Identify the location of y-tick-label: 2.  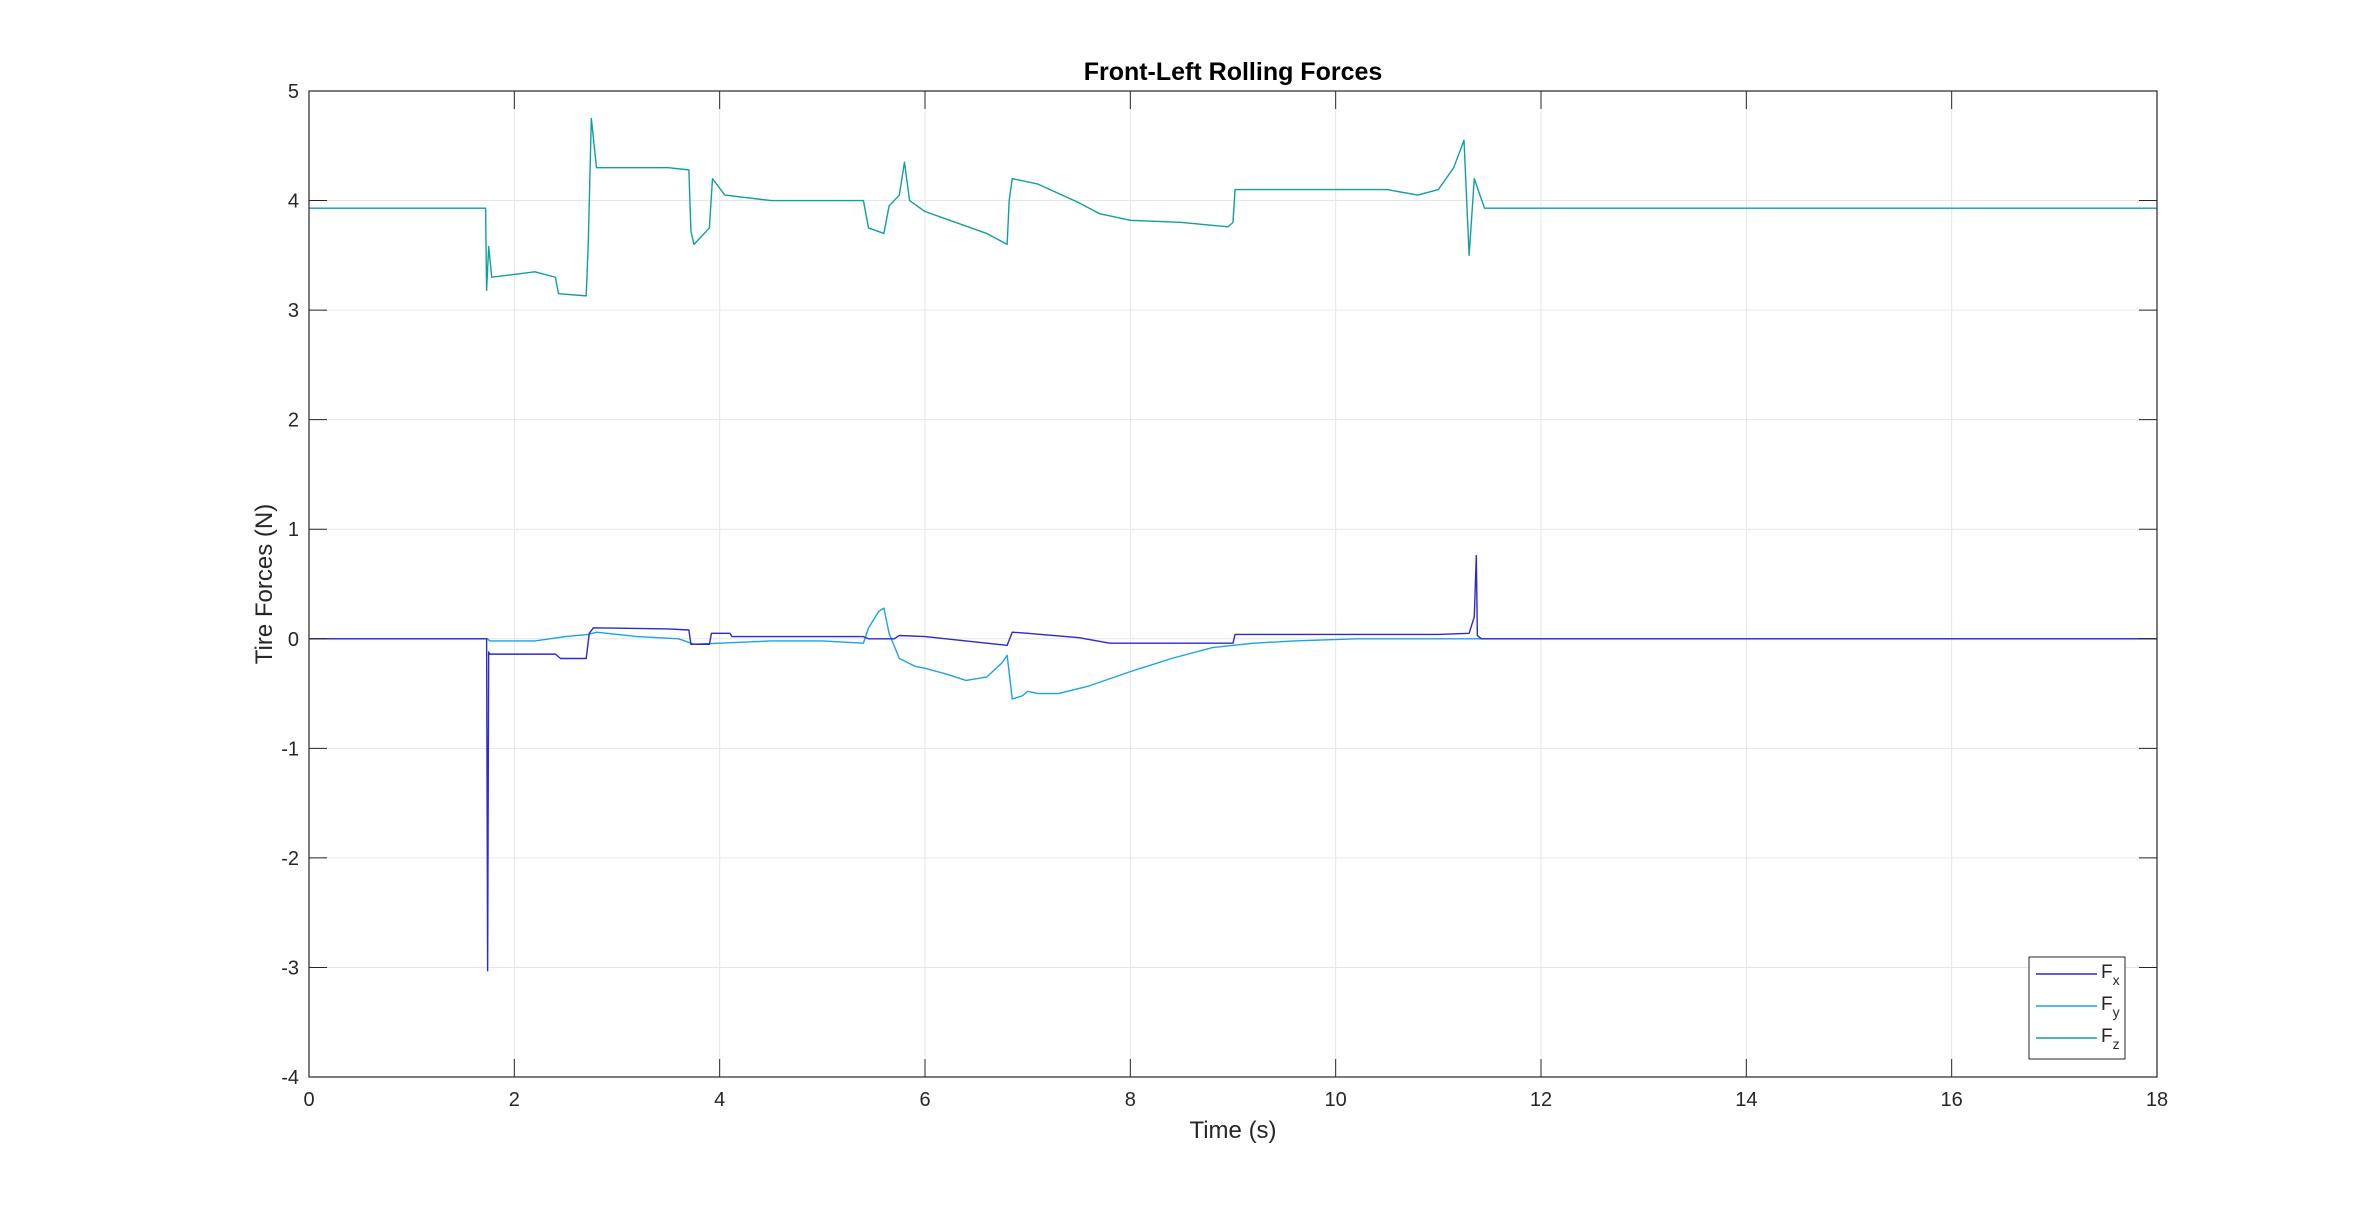
(293, 421).